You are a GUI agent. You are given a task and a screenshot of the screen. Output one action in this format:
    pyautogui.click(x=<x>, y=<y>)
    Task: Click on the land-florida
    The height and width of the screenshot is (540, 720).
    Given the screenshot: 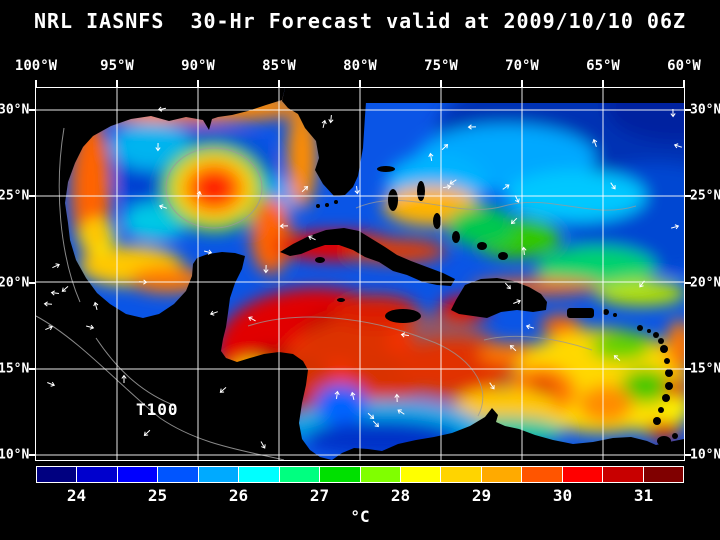 What is the action you would take?
    pyautogui.click(x=324, y=142)
    